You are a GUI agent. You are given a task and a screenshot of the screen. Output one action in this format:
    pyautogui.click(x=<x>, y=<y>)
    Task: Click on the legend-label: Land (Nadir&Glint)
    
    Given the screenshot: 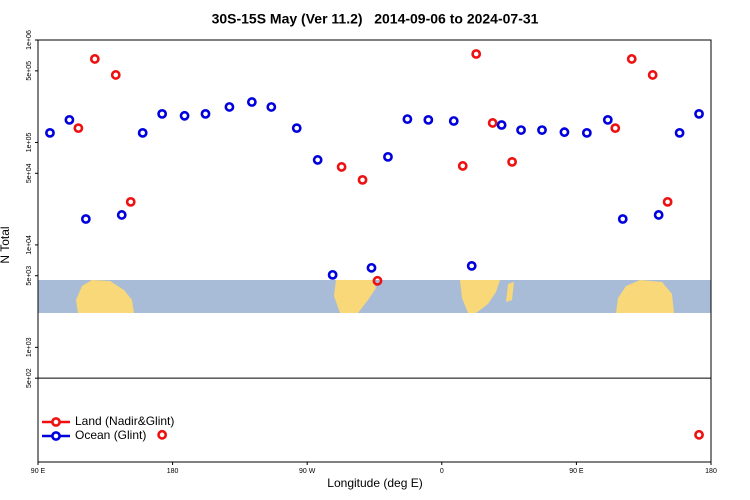 What is the action you would take?
    pyautogui.click(x=124, y=421)
    